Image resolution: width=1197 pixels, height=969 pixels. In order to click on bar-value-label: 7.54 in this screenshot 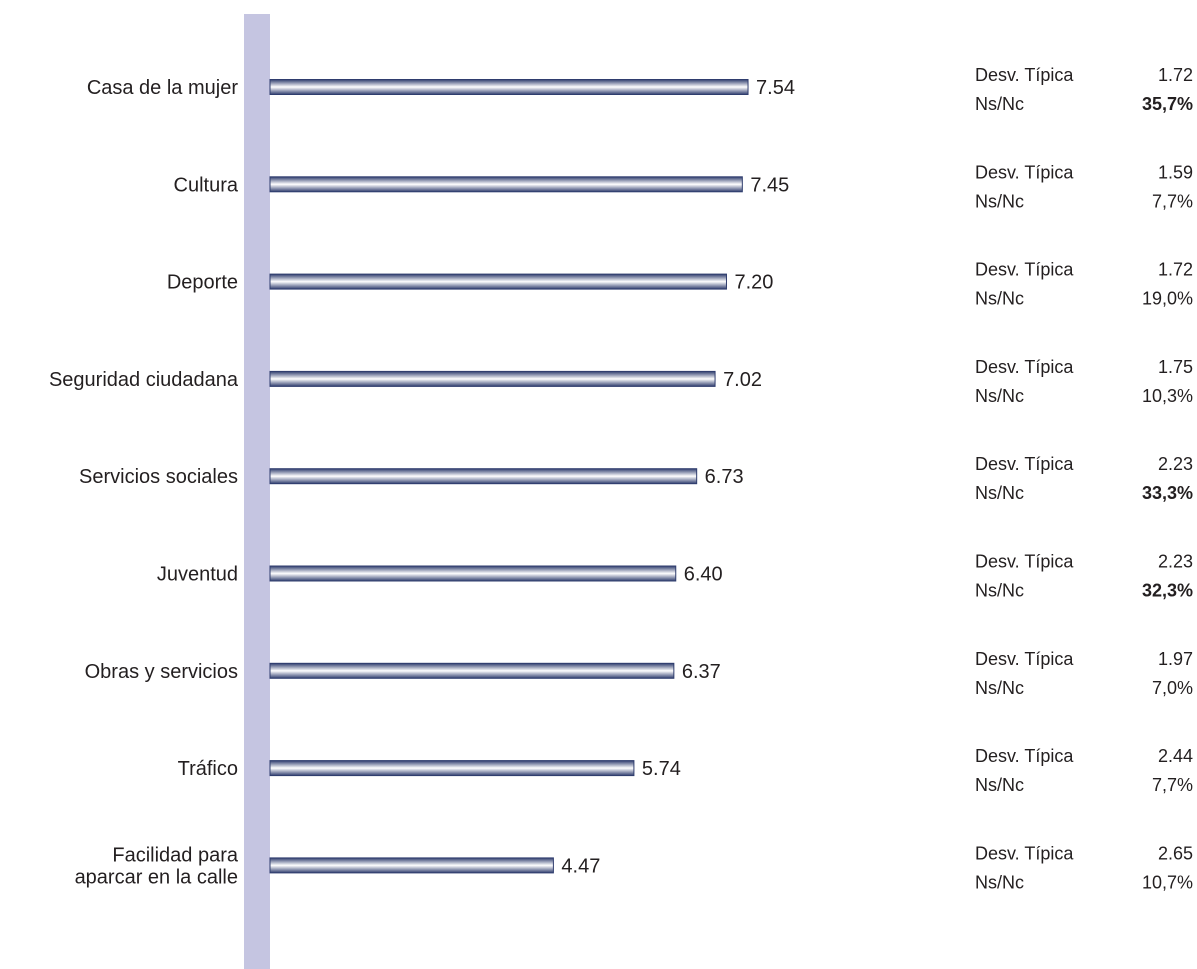, I will do `click(775, 88)`.